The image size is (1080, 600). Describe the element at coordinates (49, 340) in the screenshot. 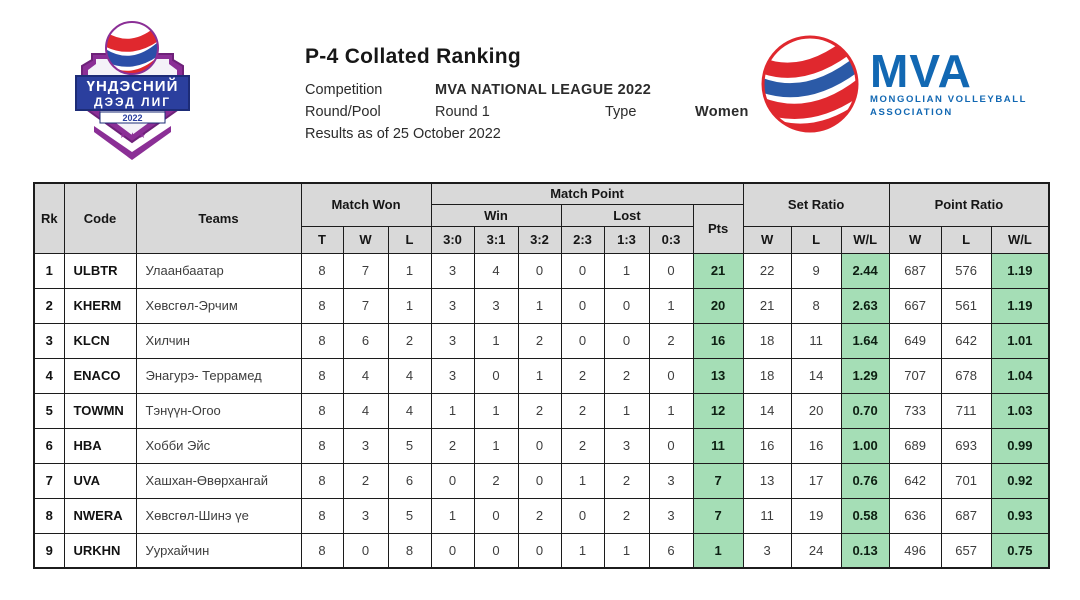

I see `cell-rk: 3` at that location.